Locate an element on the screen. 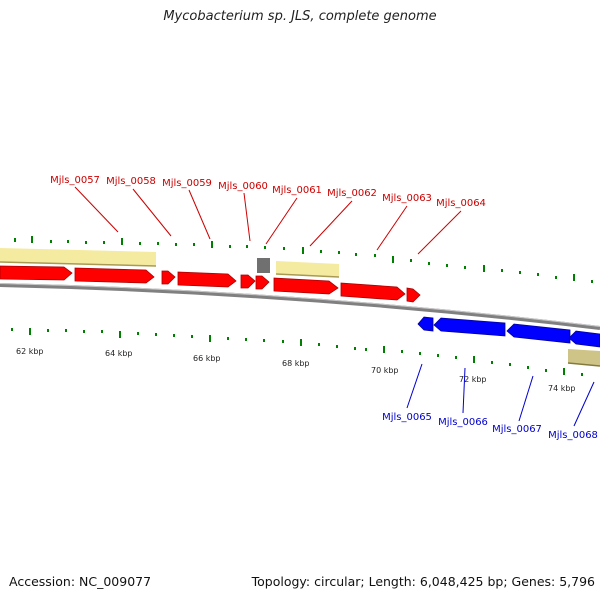  gene-arrow-rev-c is located at coordinates (538, 333).